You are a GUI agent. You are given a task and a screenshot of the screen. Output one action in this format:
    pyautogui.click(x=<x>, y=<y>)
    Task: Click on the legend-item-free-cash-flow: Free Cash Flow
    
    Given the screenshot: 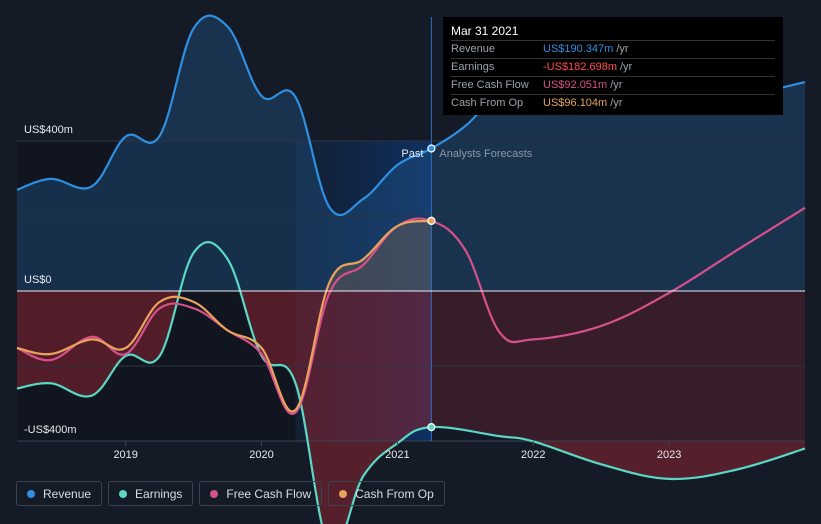 What is the action you would take?
    pyautogui.click(x=261, y=493)
    